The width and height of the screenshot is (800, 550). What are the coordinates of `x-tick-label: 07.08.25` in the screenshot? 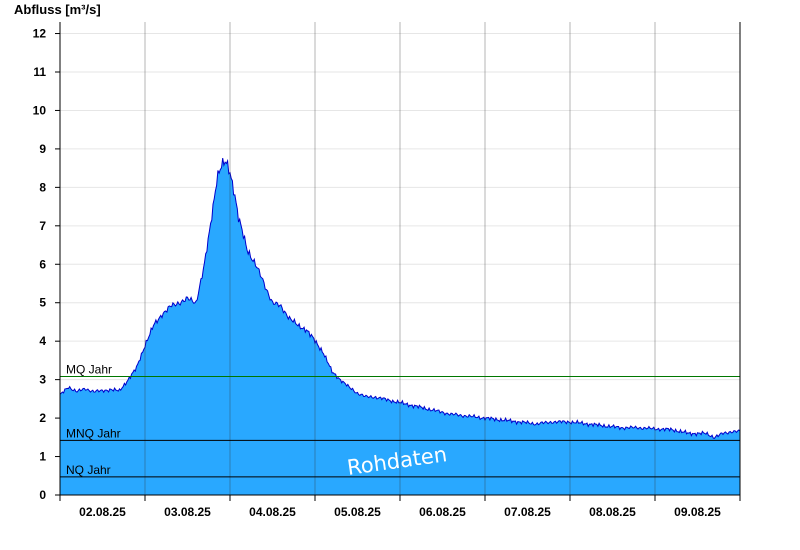 It's located at (527, 512).